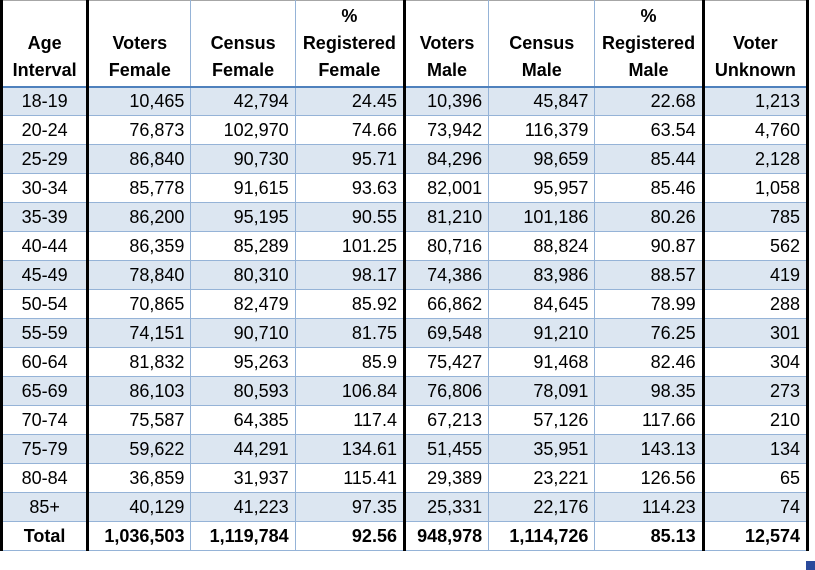 This screenshot has height=570, width=815. I want to click on data-cell: 29,389, so click(447, 478).